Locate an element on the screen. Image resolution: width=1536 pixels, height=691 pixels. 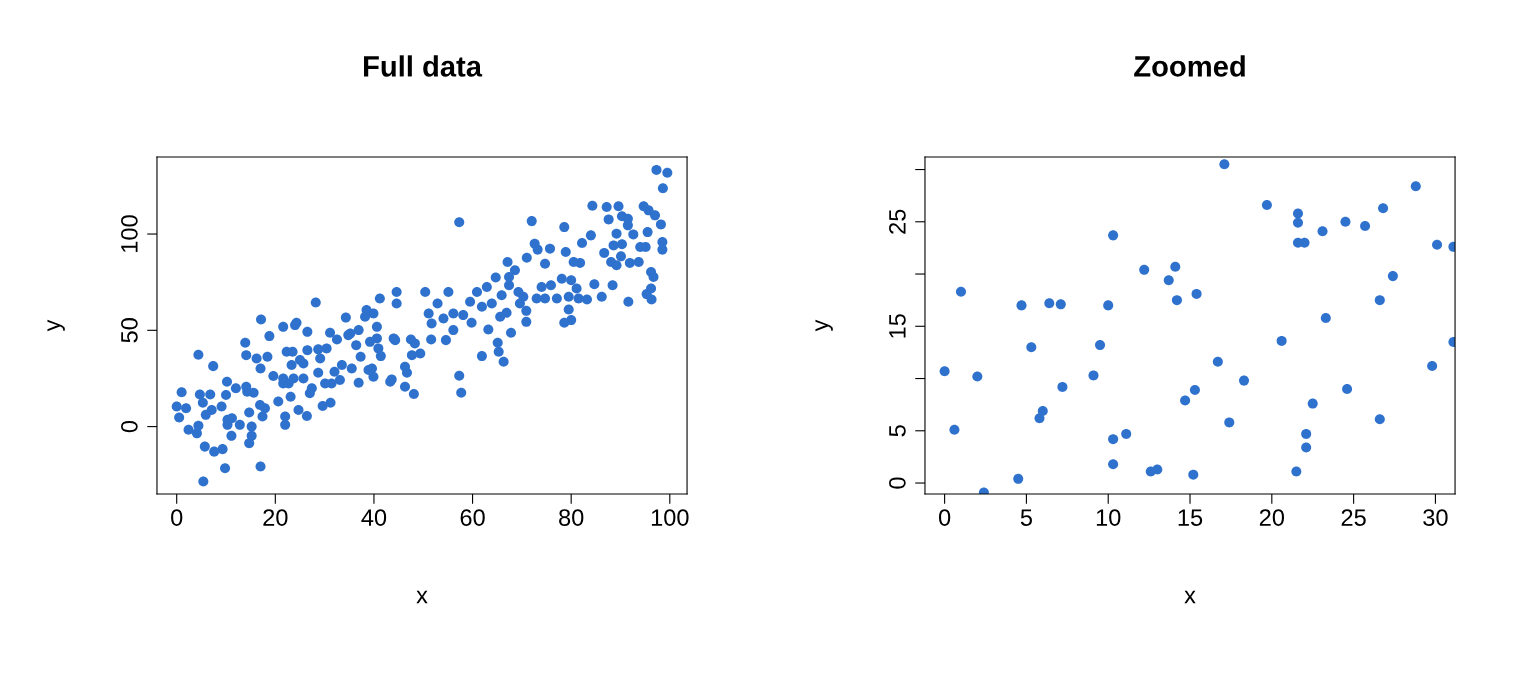
x-tick-label: 10 is located at coordinates (1108, 517).